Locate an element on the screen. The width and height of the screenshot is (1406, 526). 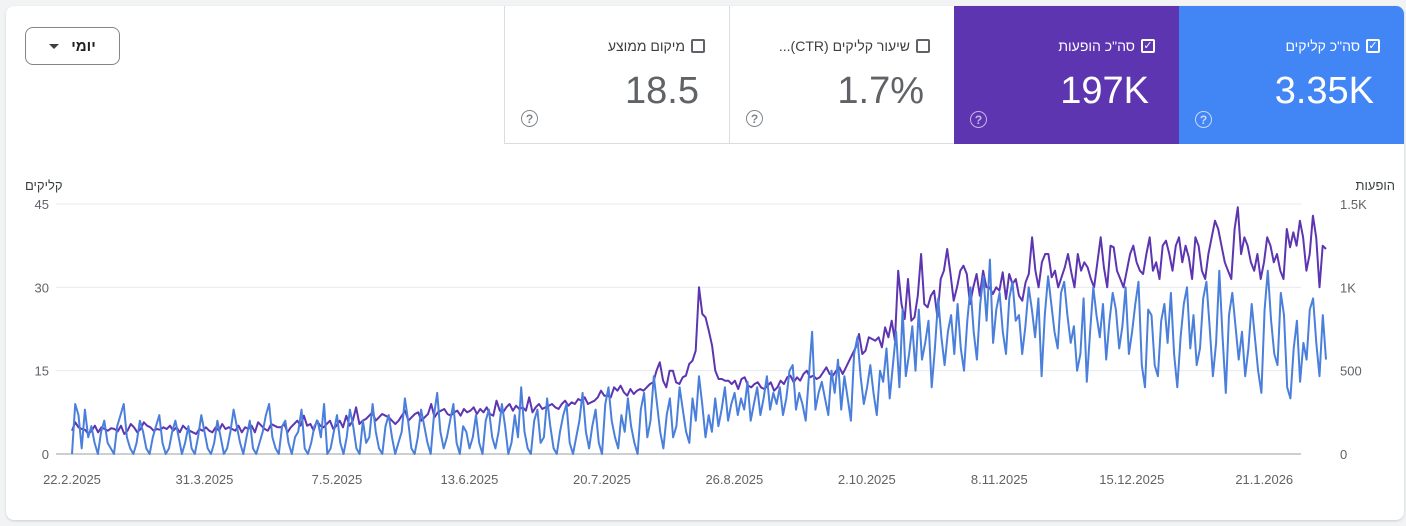
metric-card-position: מיקום ממוצע 18.5 ? is located at coordinates (616, 75).